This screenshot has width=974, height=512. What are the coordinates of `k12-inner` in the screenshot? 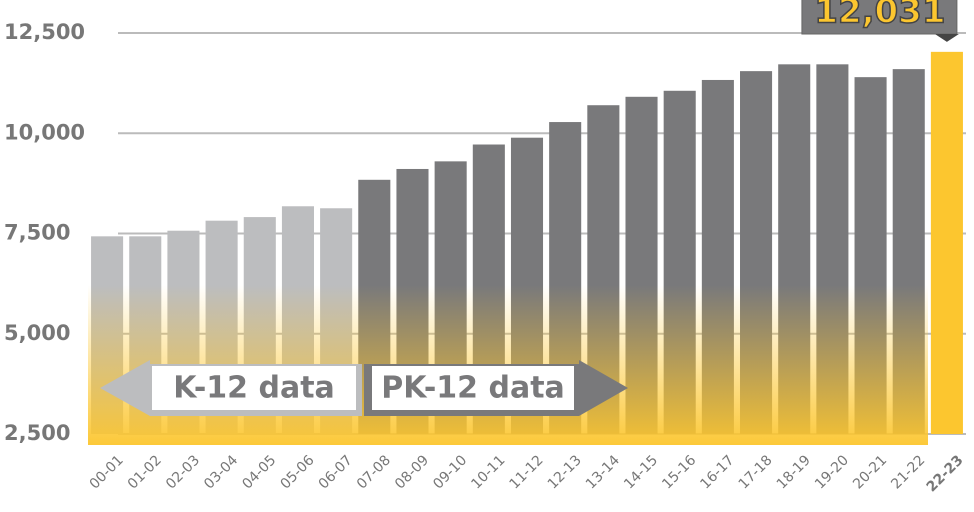 It's located at (254, 388).